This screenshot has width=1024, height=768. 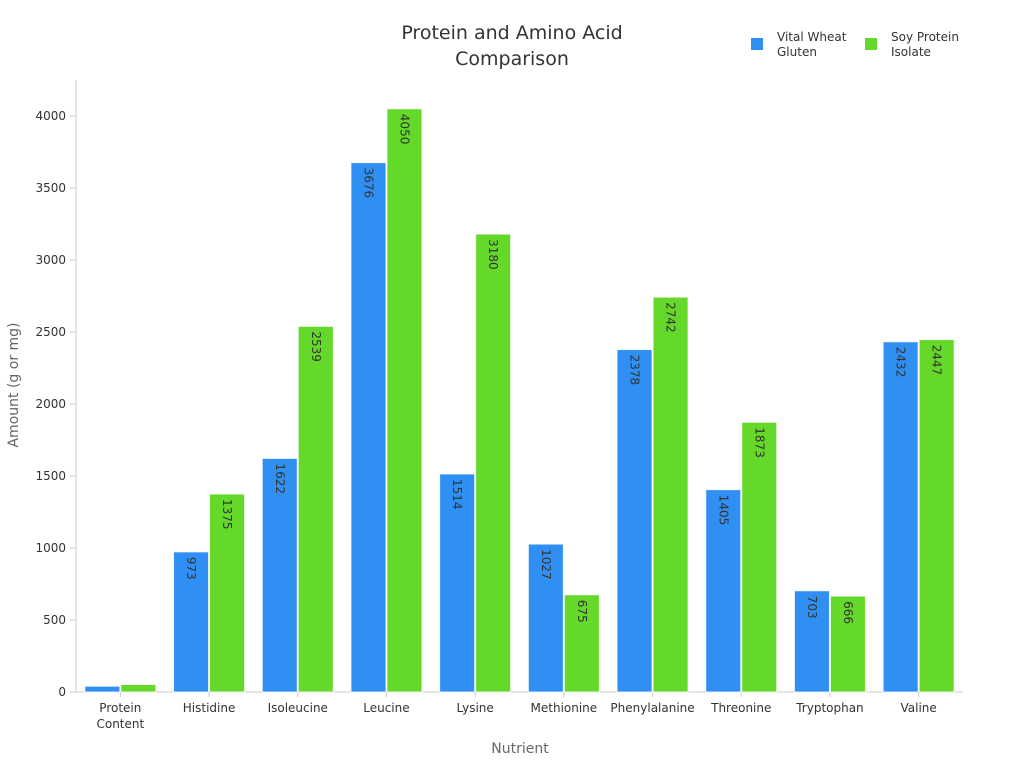 I want to click on bar-value-label: 2742, so click(x=671, y=317).